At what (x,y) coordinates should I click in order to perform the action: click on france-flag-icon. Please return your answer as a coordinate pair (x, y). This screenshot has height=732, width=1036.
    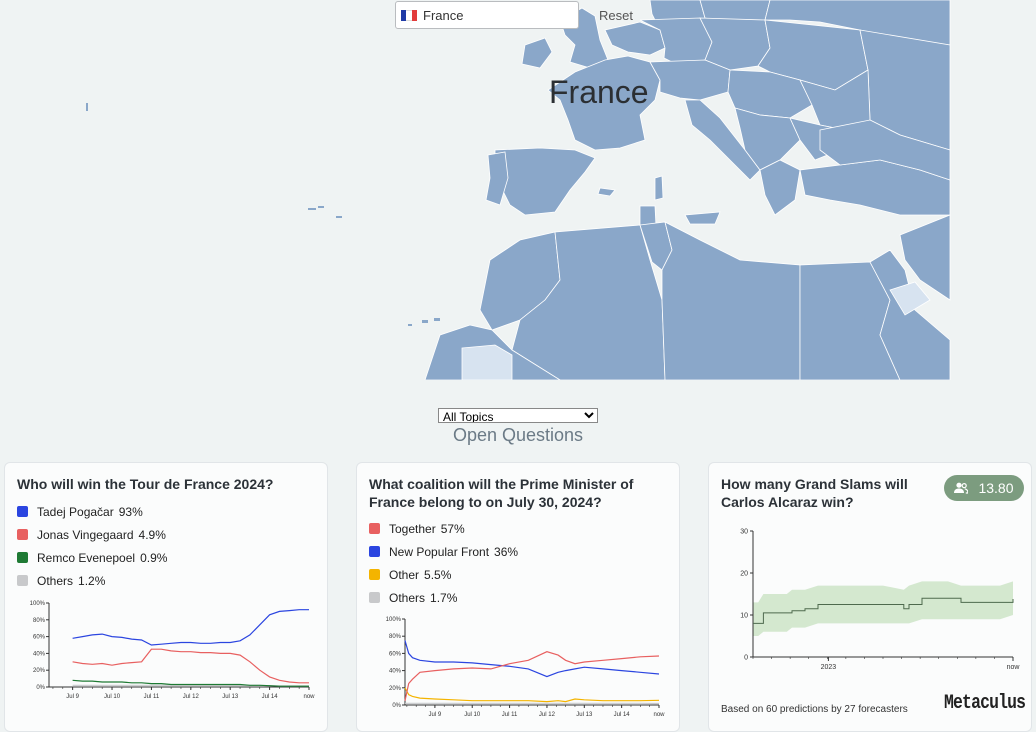
    Looking at the image, I should click on (409, 15).